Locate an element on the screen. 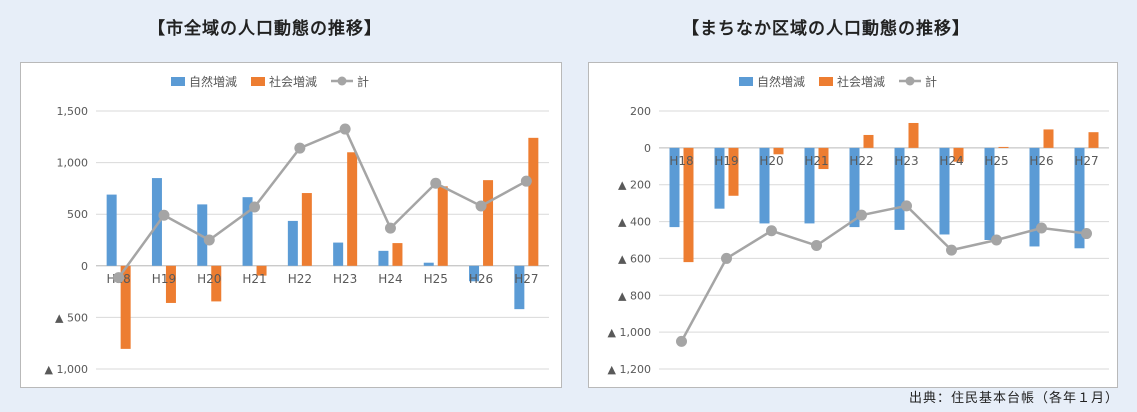 The image size is (1137, 412). city-chart-title: 【市全域の人口動態の推移】 is located at coordinates (265, 29).